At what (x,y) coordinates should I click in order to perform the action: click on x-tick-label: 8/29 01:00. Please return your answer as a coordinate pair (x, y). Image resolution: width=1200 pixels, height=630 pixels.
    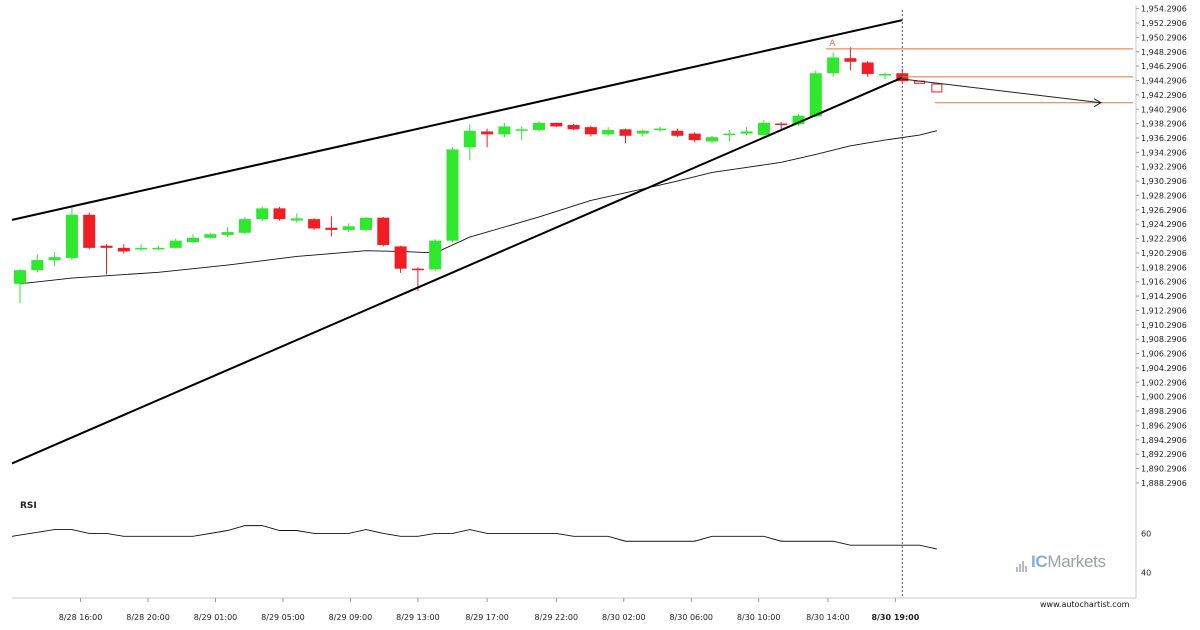
    Looking at the image, I should click on (216, 617).